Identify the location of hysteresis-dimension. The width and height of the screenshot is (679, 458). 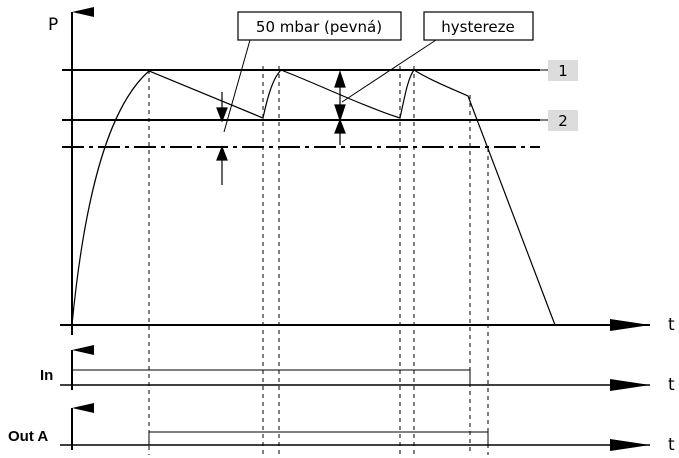
(340, 107).